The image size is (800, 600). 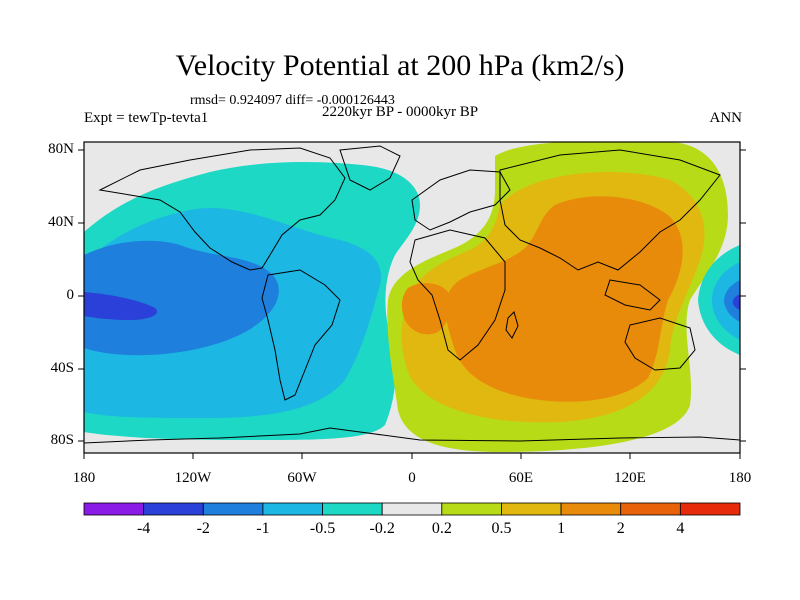 I want to click on xtick-label-0: 0, so click(x=412, y=478).